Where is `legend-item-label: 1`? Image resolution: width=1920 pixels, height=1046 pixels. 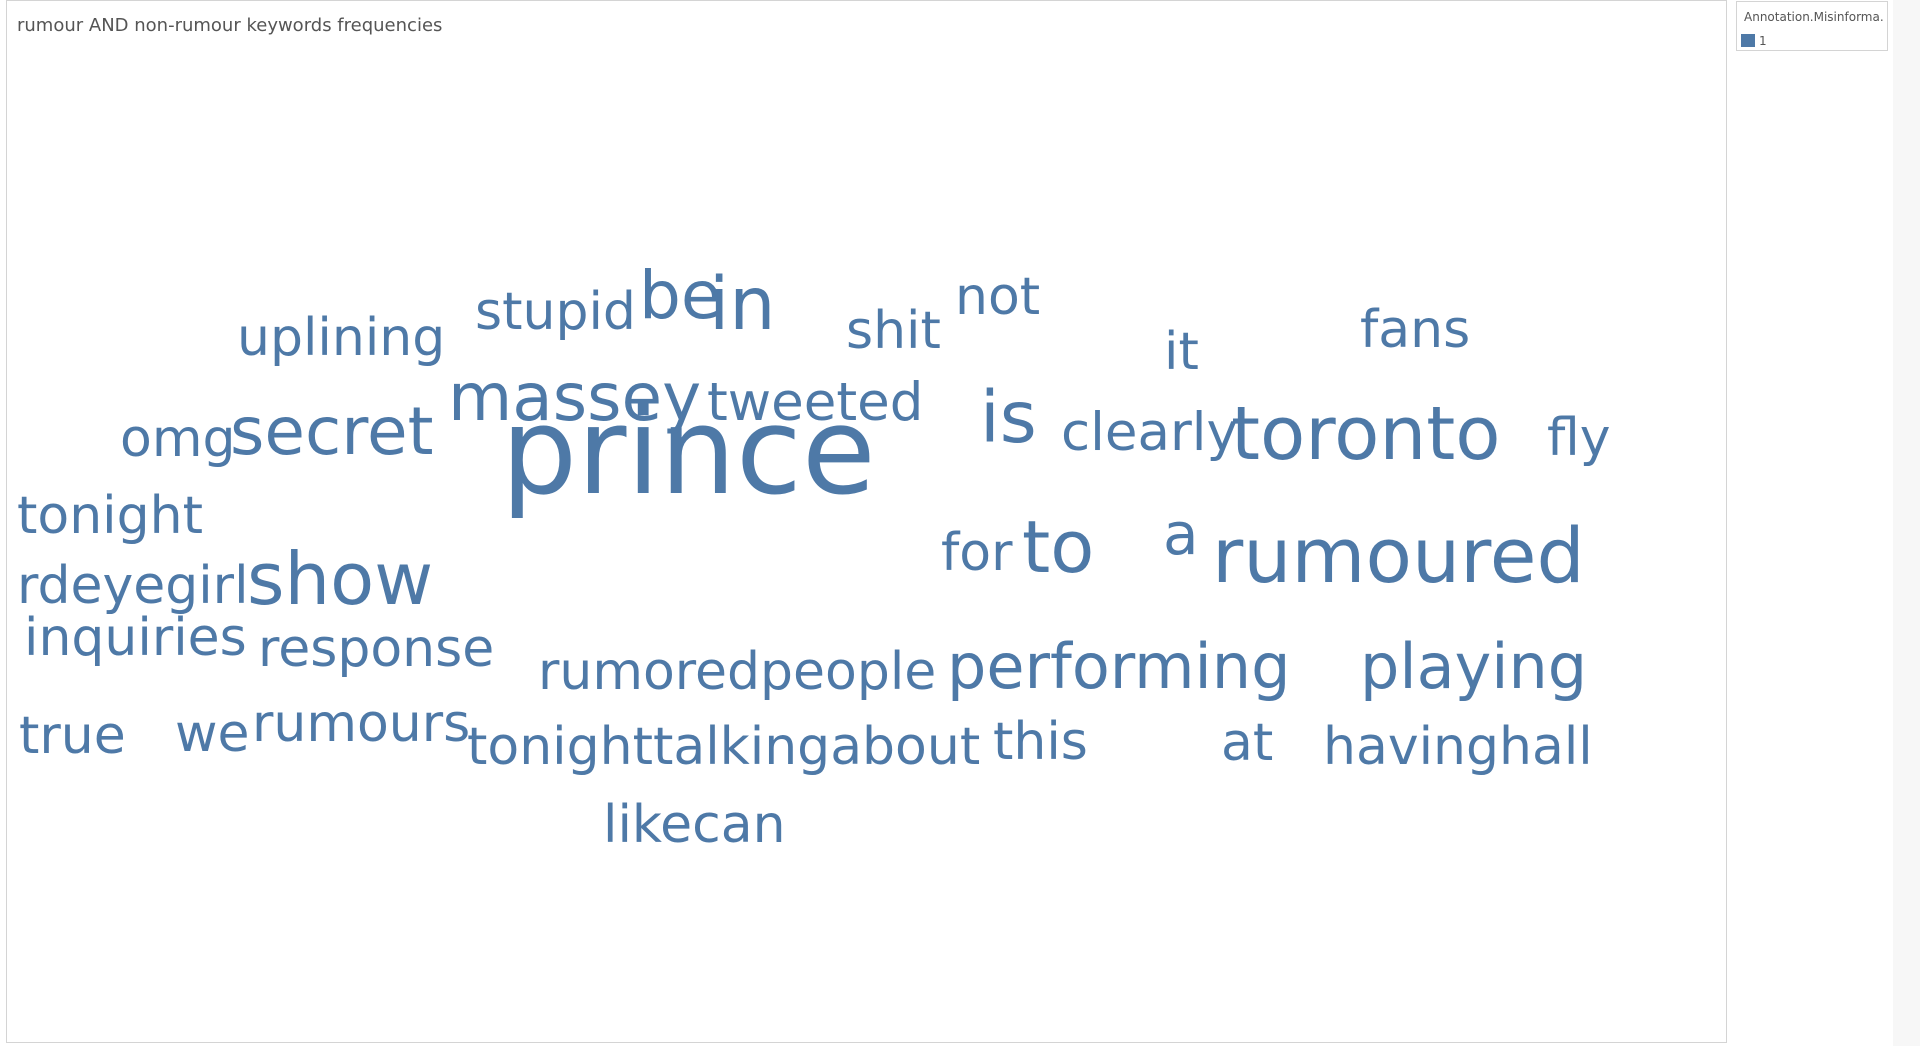 legend-item-label: 1 is located at coordinates (1763, 41).